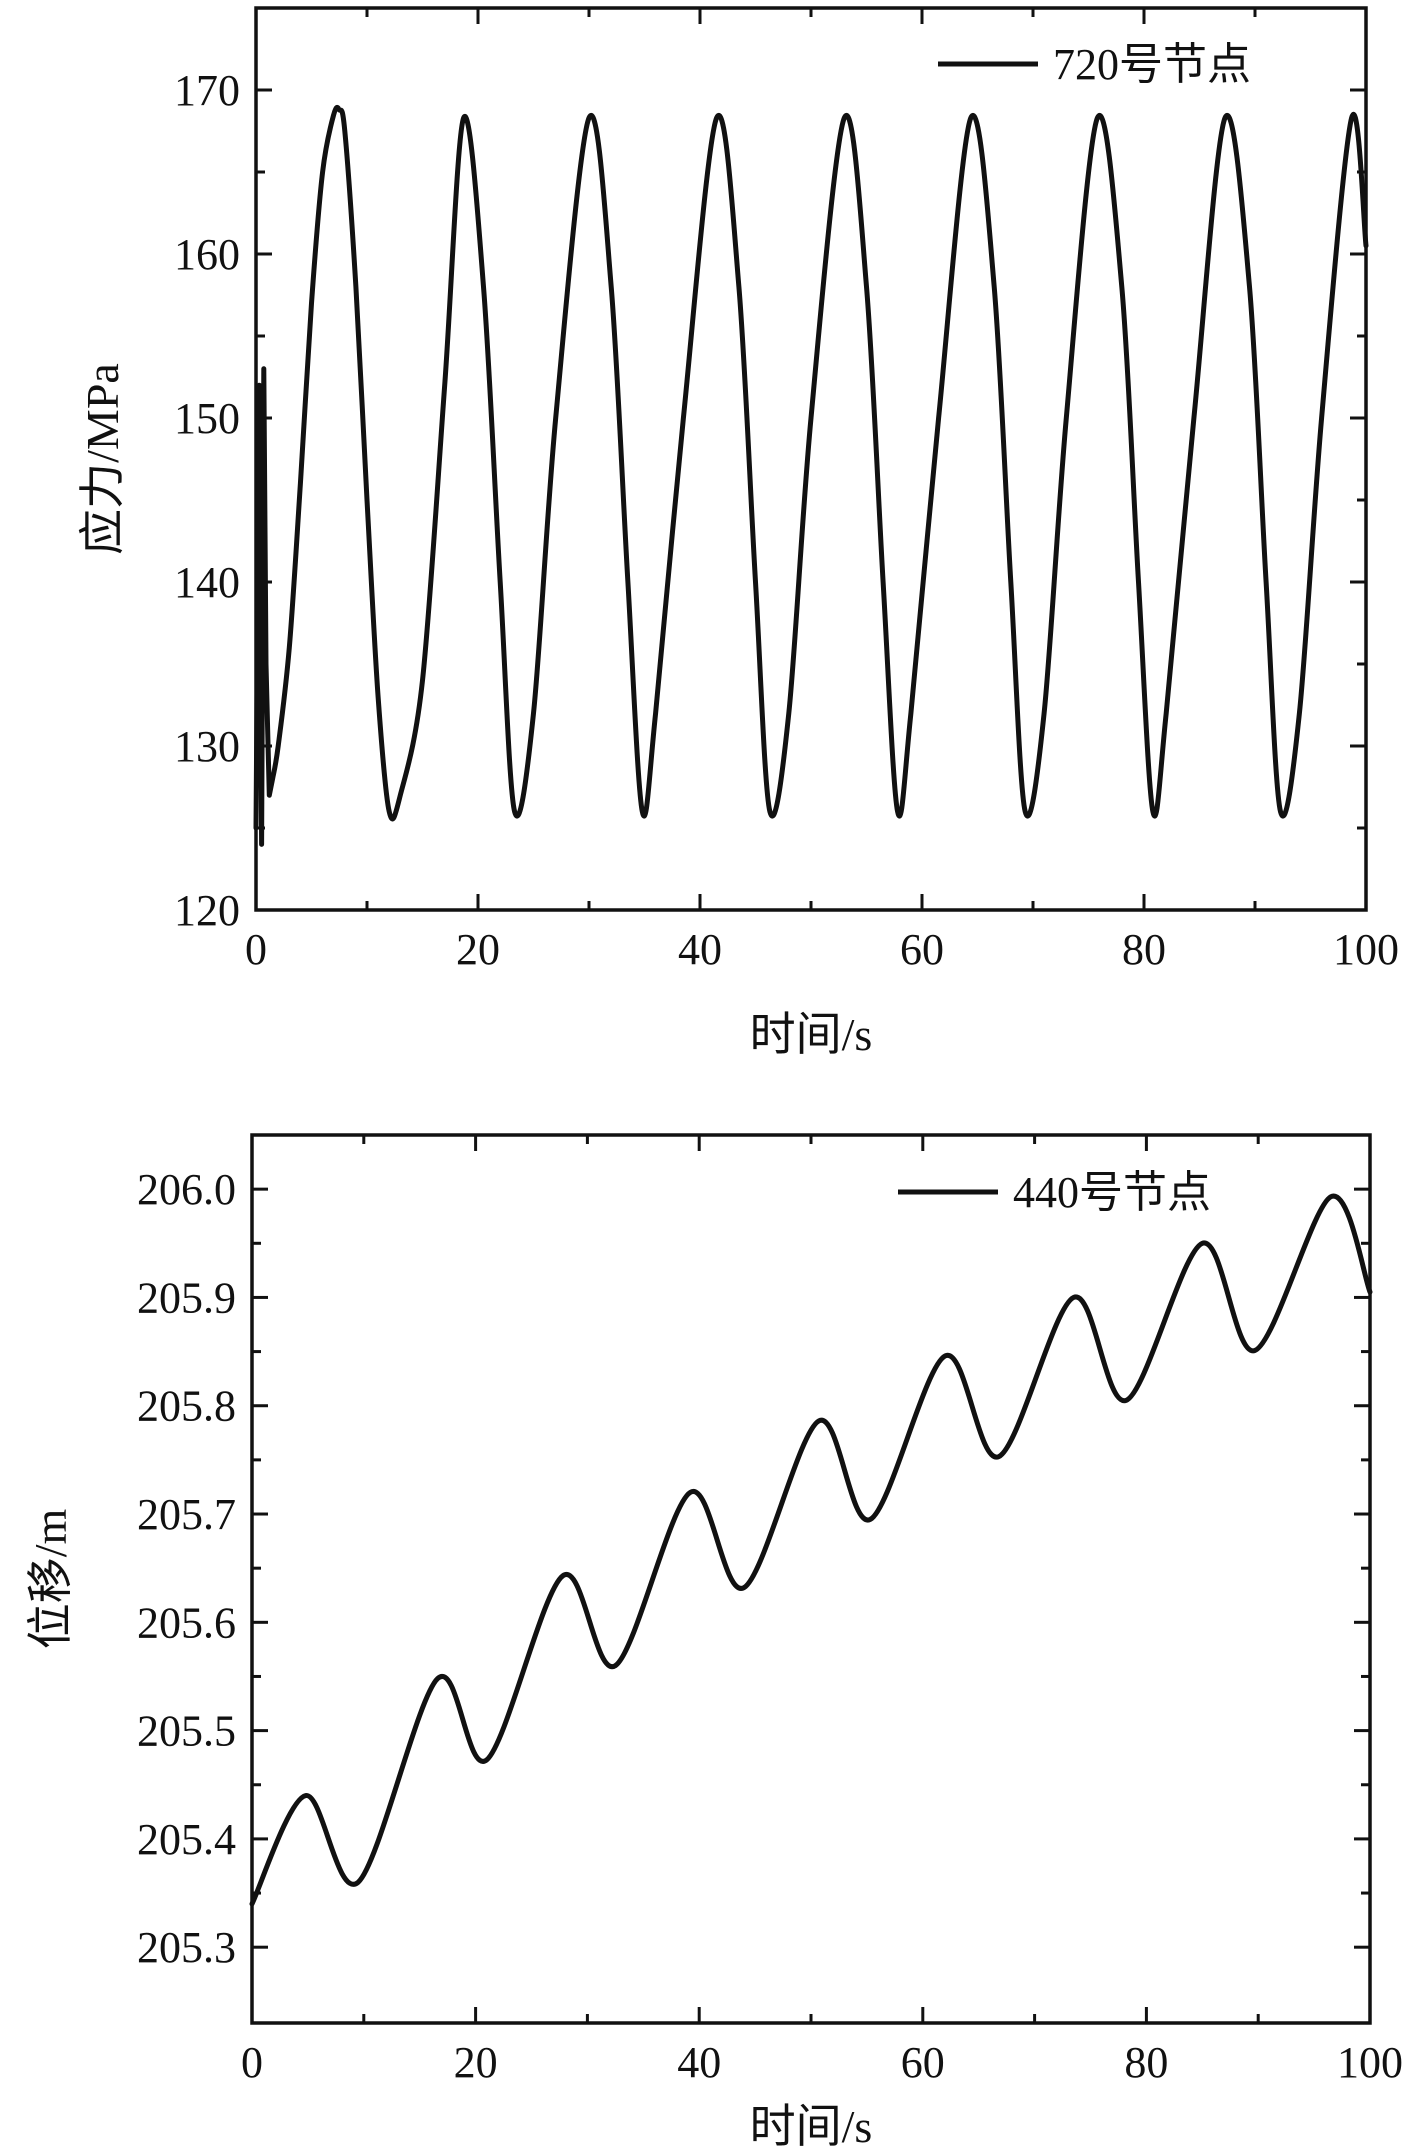  What do you see at coordinates (186, 1406) in the screenshot?
I see `displacement-y-tick-label: 205.8` at bounding box center [186, 1406].